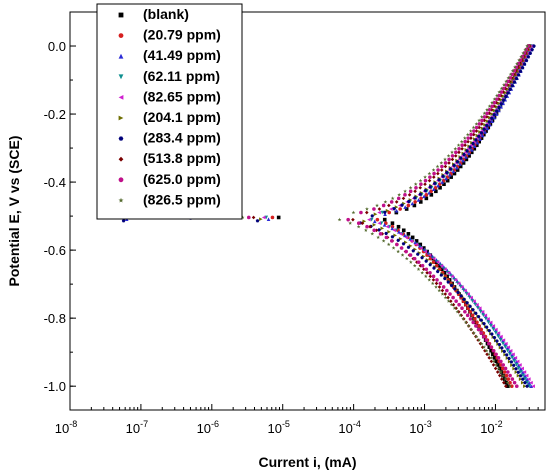 The image size is (550, 476). I want to click on x-tick-exponent: -5, so click(286, 424).